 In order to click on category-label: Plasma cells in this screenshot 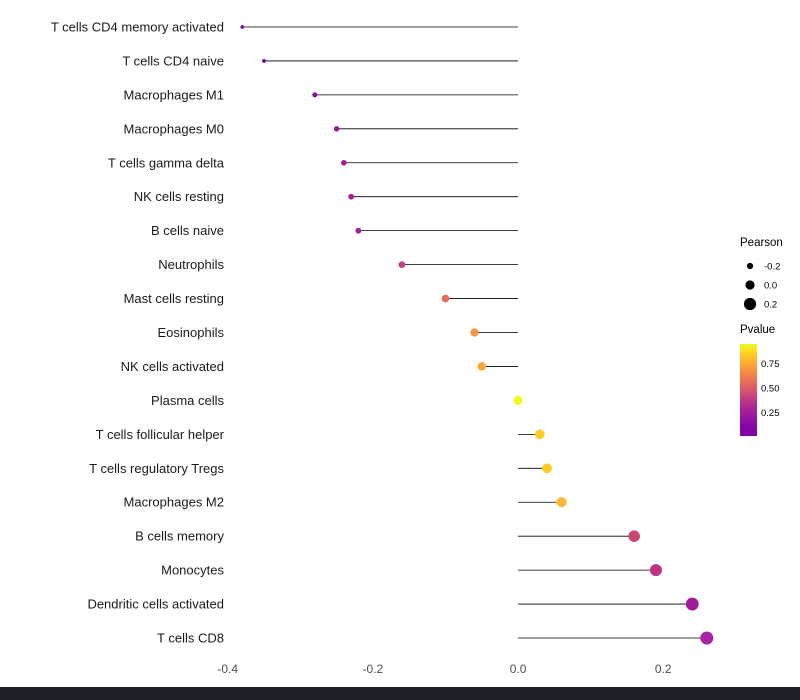, I will do `click(187, 400)`.